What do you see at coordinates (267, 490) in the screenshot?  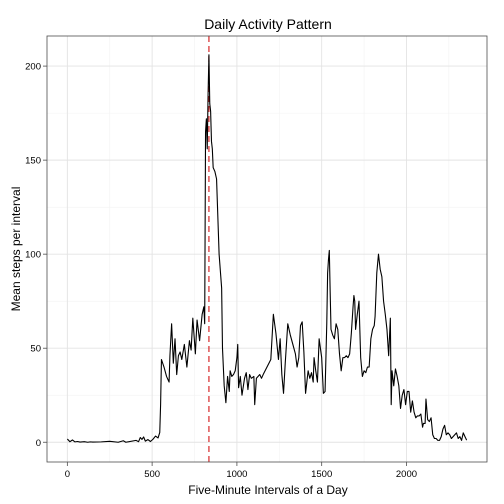 I see `x-axis-label: Five-Minute Intervals of a Day` at bounding box center [267, 490].